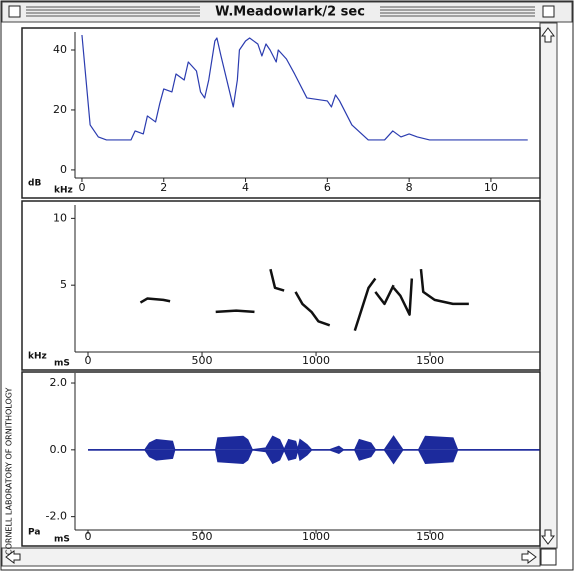  What do you see at coordinates (59, 449) in the screenshot?
I see `y-tick-label: 0.0` at bounding box center [59, 449].